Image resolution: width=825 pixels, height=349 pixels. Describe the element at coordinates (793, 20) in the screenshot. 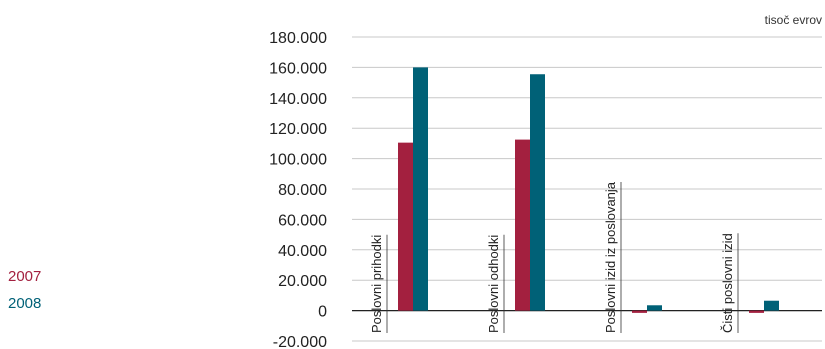

I see `unit-label: tisoč evrov` at that location.